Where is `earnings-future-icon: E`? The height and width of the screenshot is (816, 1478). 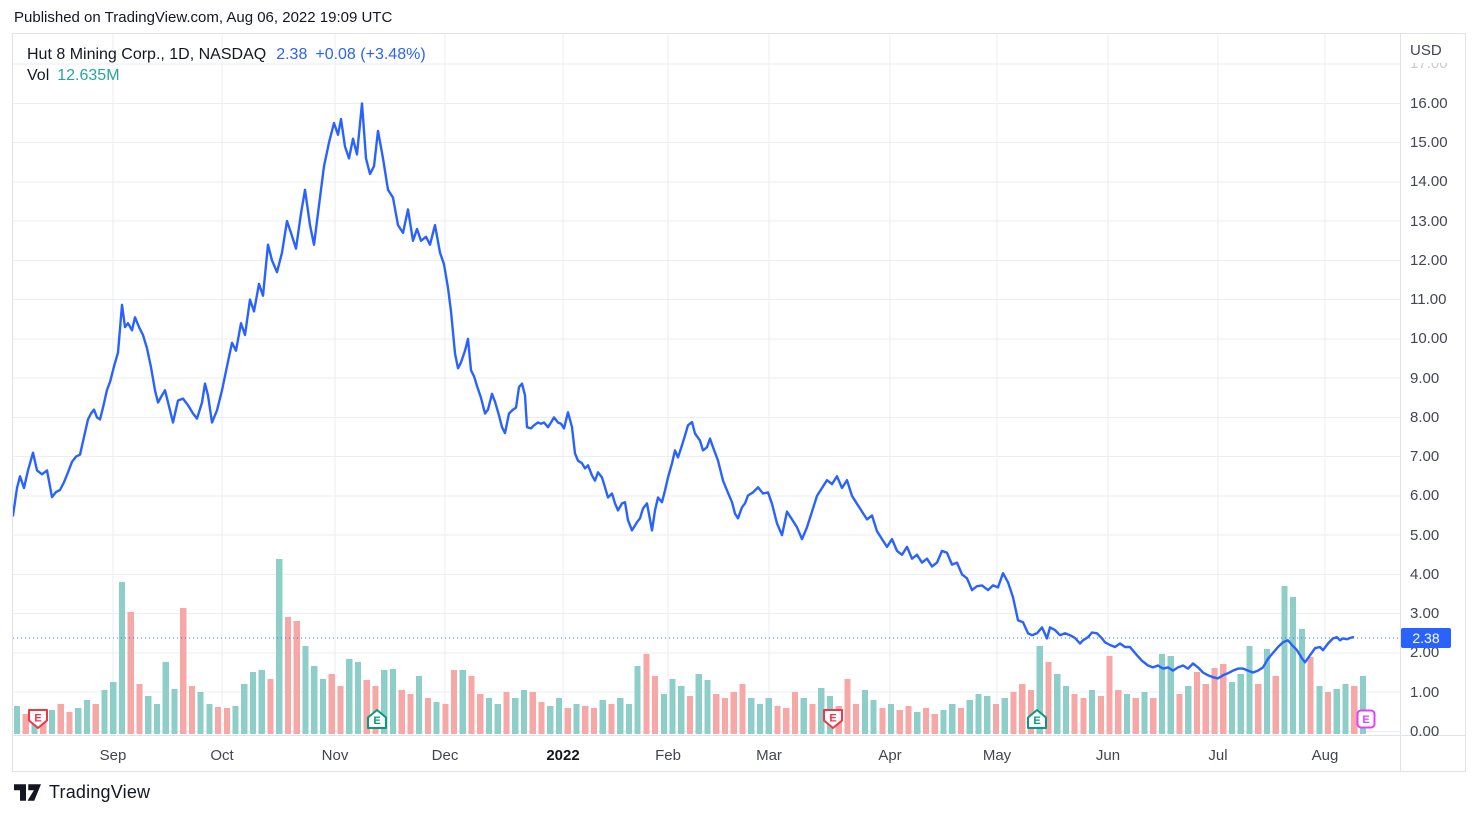 earnings-future-icon: E is located at coordinates (1366, 719).